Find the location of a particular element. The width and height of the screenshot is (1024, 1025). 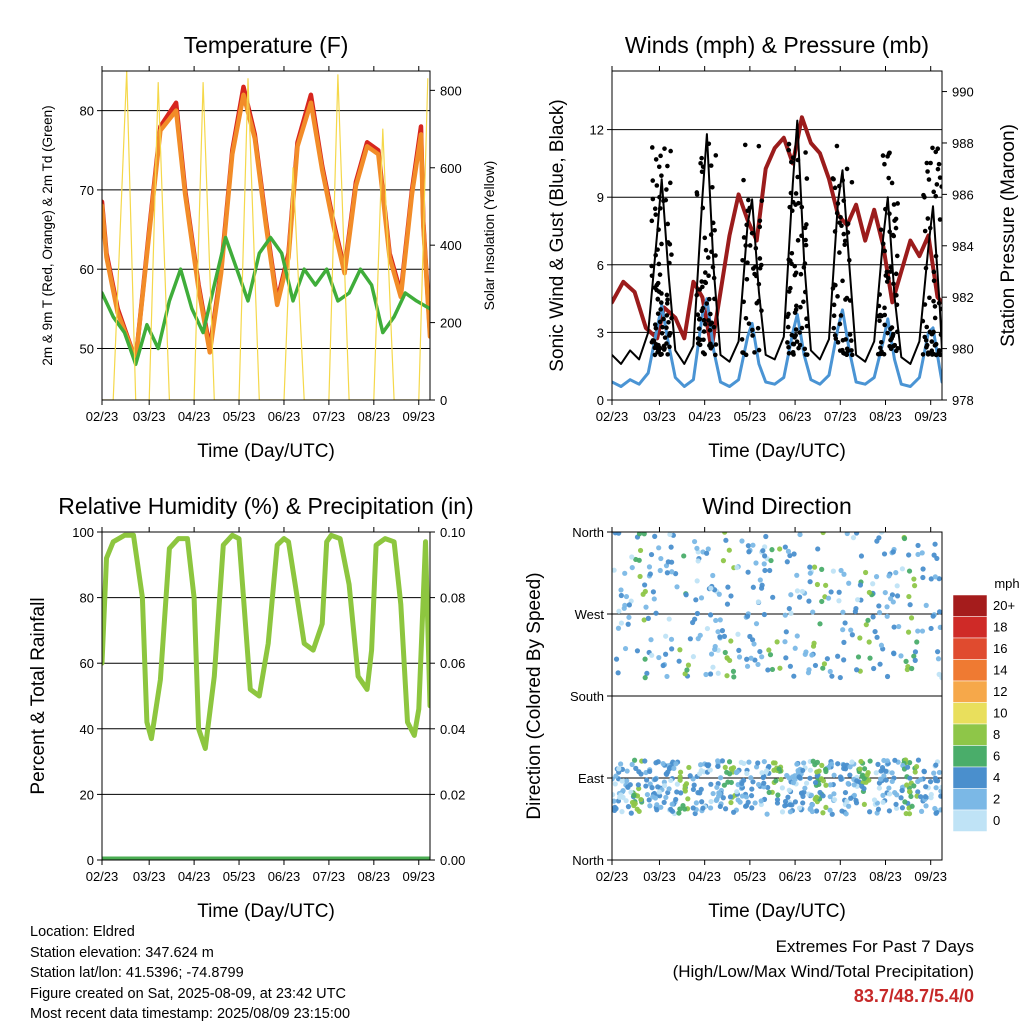

y-tick-label: 50 is located at coordinates (87, 348).